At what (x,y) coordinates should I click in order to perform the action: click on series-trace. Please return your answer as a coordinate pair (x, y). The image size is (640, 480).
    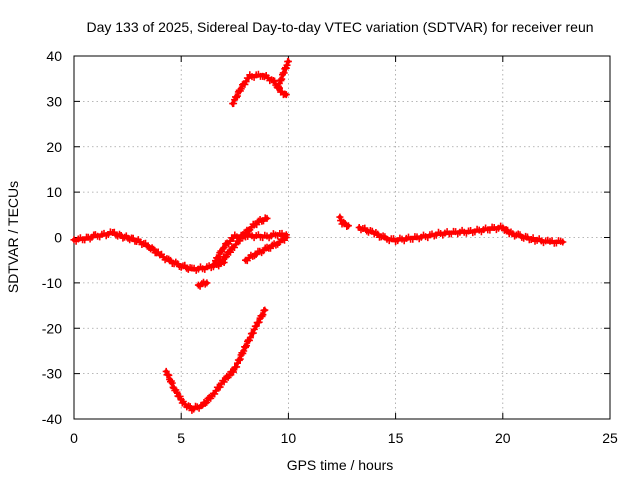
    Looking at the image, I should click on (149, 251).